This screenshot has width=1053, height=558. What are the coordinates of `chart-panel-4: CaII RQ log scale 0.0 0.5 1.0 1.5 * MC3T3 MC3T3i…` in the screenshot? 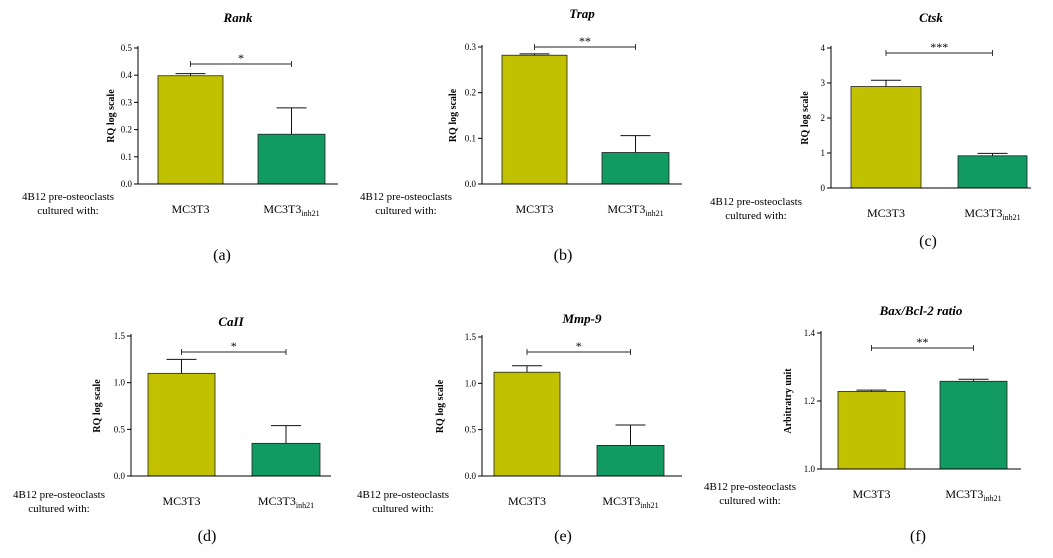 It's located at (172, 429).